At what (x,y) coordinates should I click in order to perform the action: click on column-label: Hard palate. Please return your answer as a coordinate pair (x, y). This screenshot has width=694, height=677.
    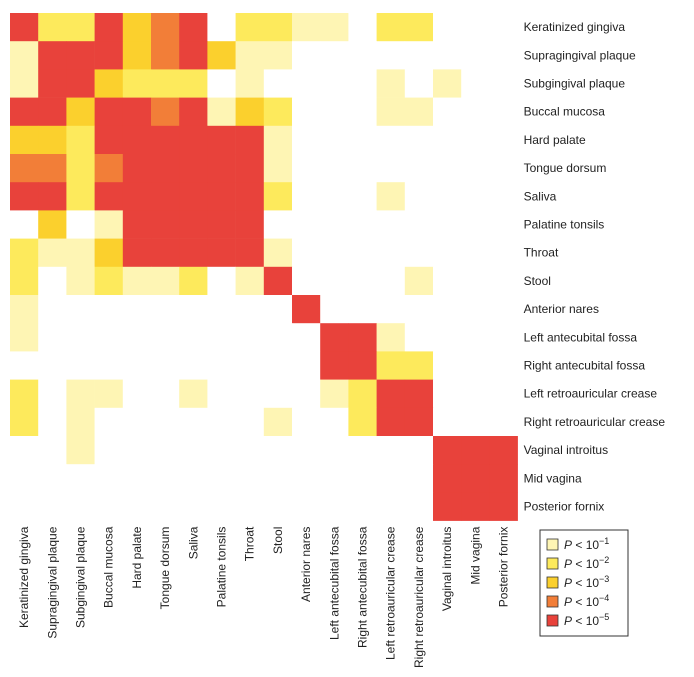
    Looking at the image, I should click on (137, 557).